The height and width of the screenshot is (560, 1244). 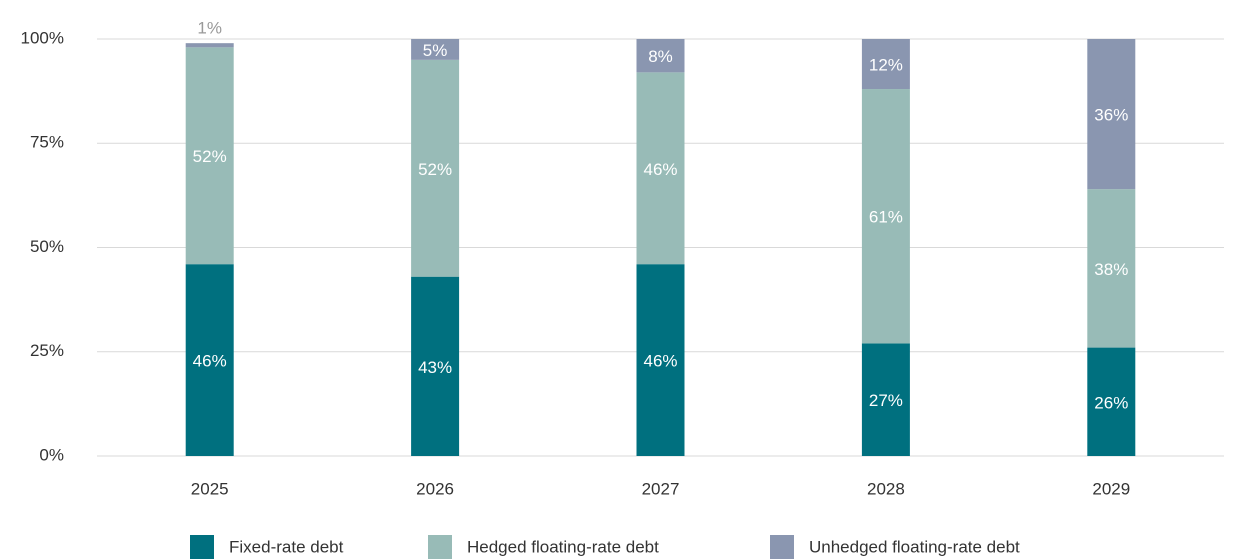 I want to click on data-label: 12%, so click(x=886, y=65).